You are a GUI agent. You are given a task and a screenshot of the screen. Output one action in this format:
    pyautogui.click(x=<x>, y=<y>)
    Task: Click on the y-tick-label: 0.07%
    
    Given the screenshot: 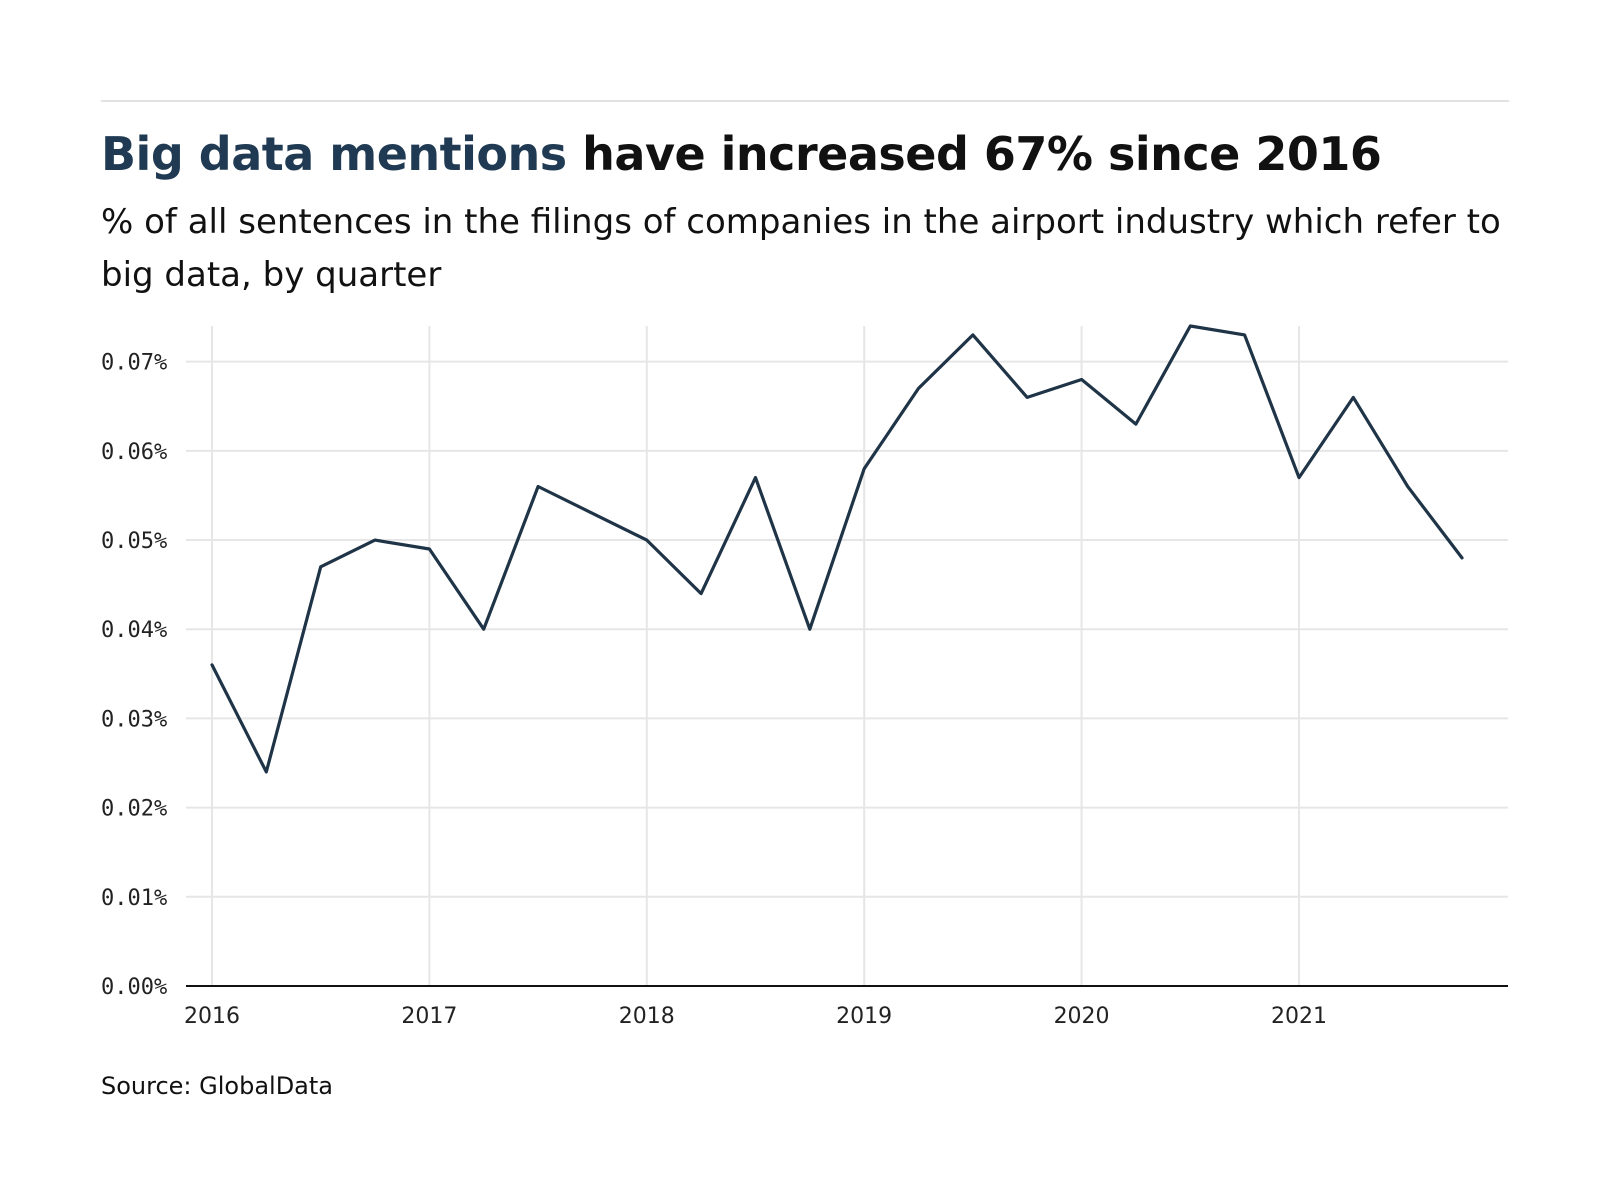 What is the action you would take?
    pyautogui.click(x=134, y=363)
    